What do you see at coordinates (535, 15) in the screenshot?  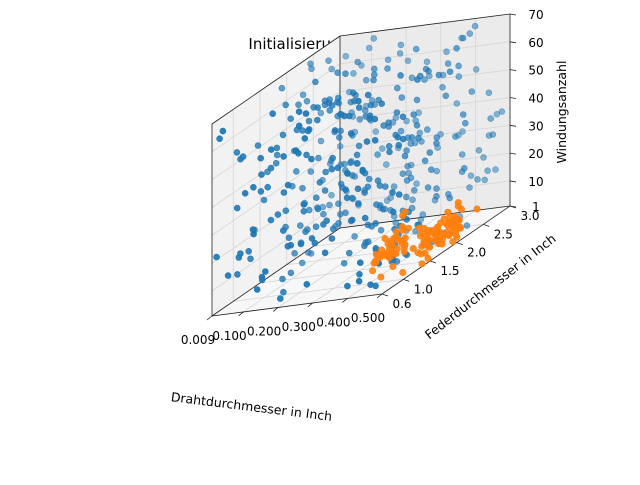 I see `z-tick-label: 70` at bounding box center [535, 15].